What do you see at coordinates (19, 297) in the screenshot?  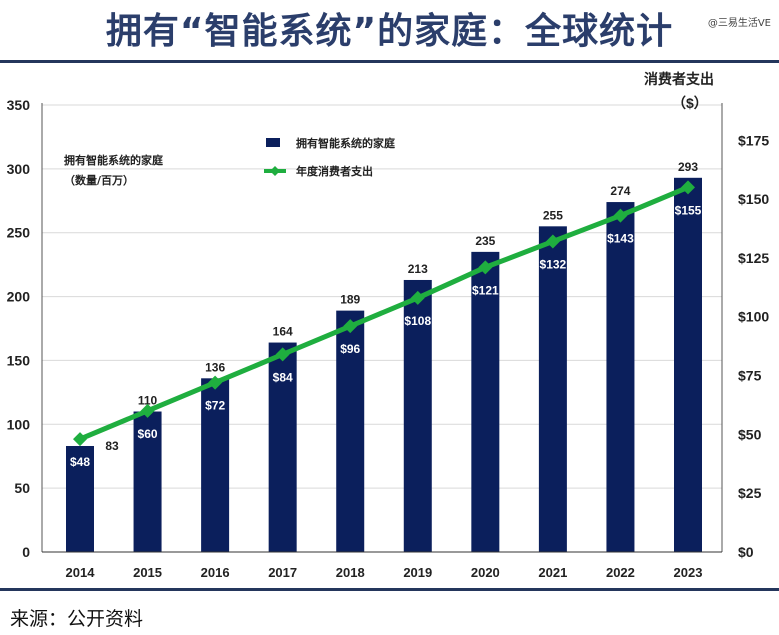 I see `left-tick-label: 200` at bounding box center [19, 297].